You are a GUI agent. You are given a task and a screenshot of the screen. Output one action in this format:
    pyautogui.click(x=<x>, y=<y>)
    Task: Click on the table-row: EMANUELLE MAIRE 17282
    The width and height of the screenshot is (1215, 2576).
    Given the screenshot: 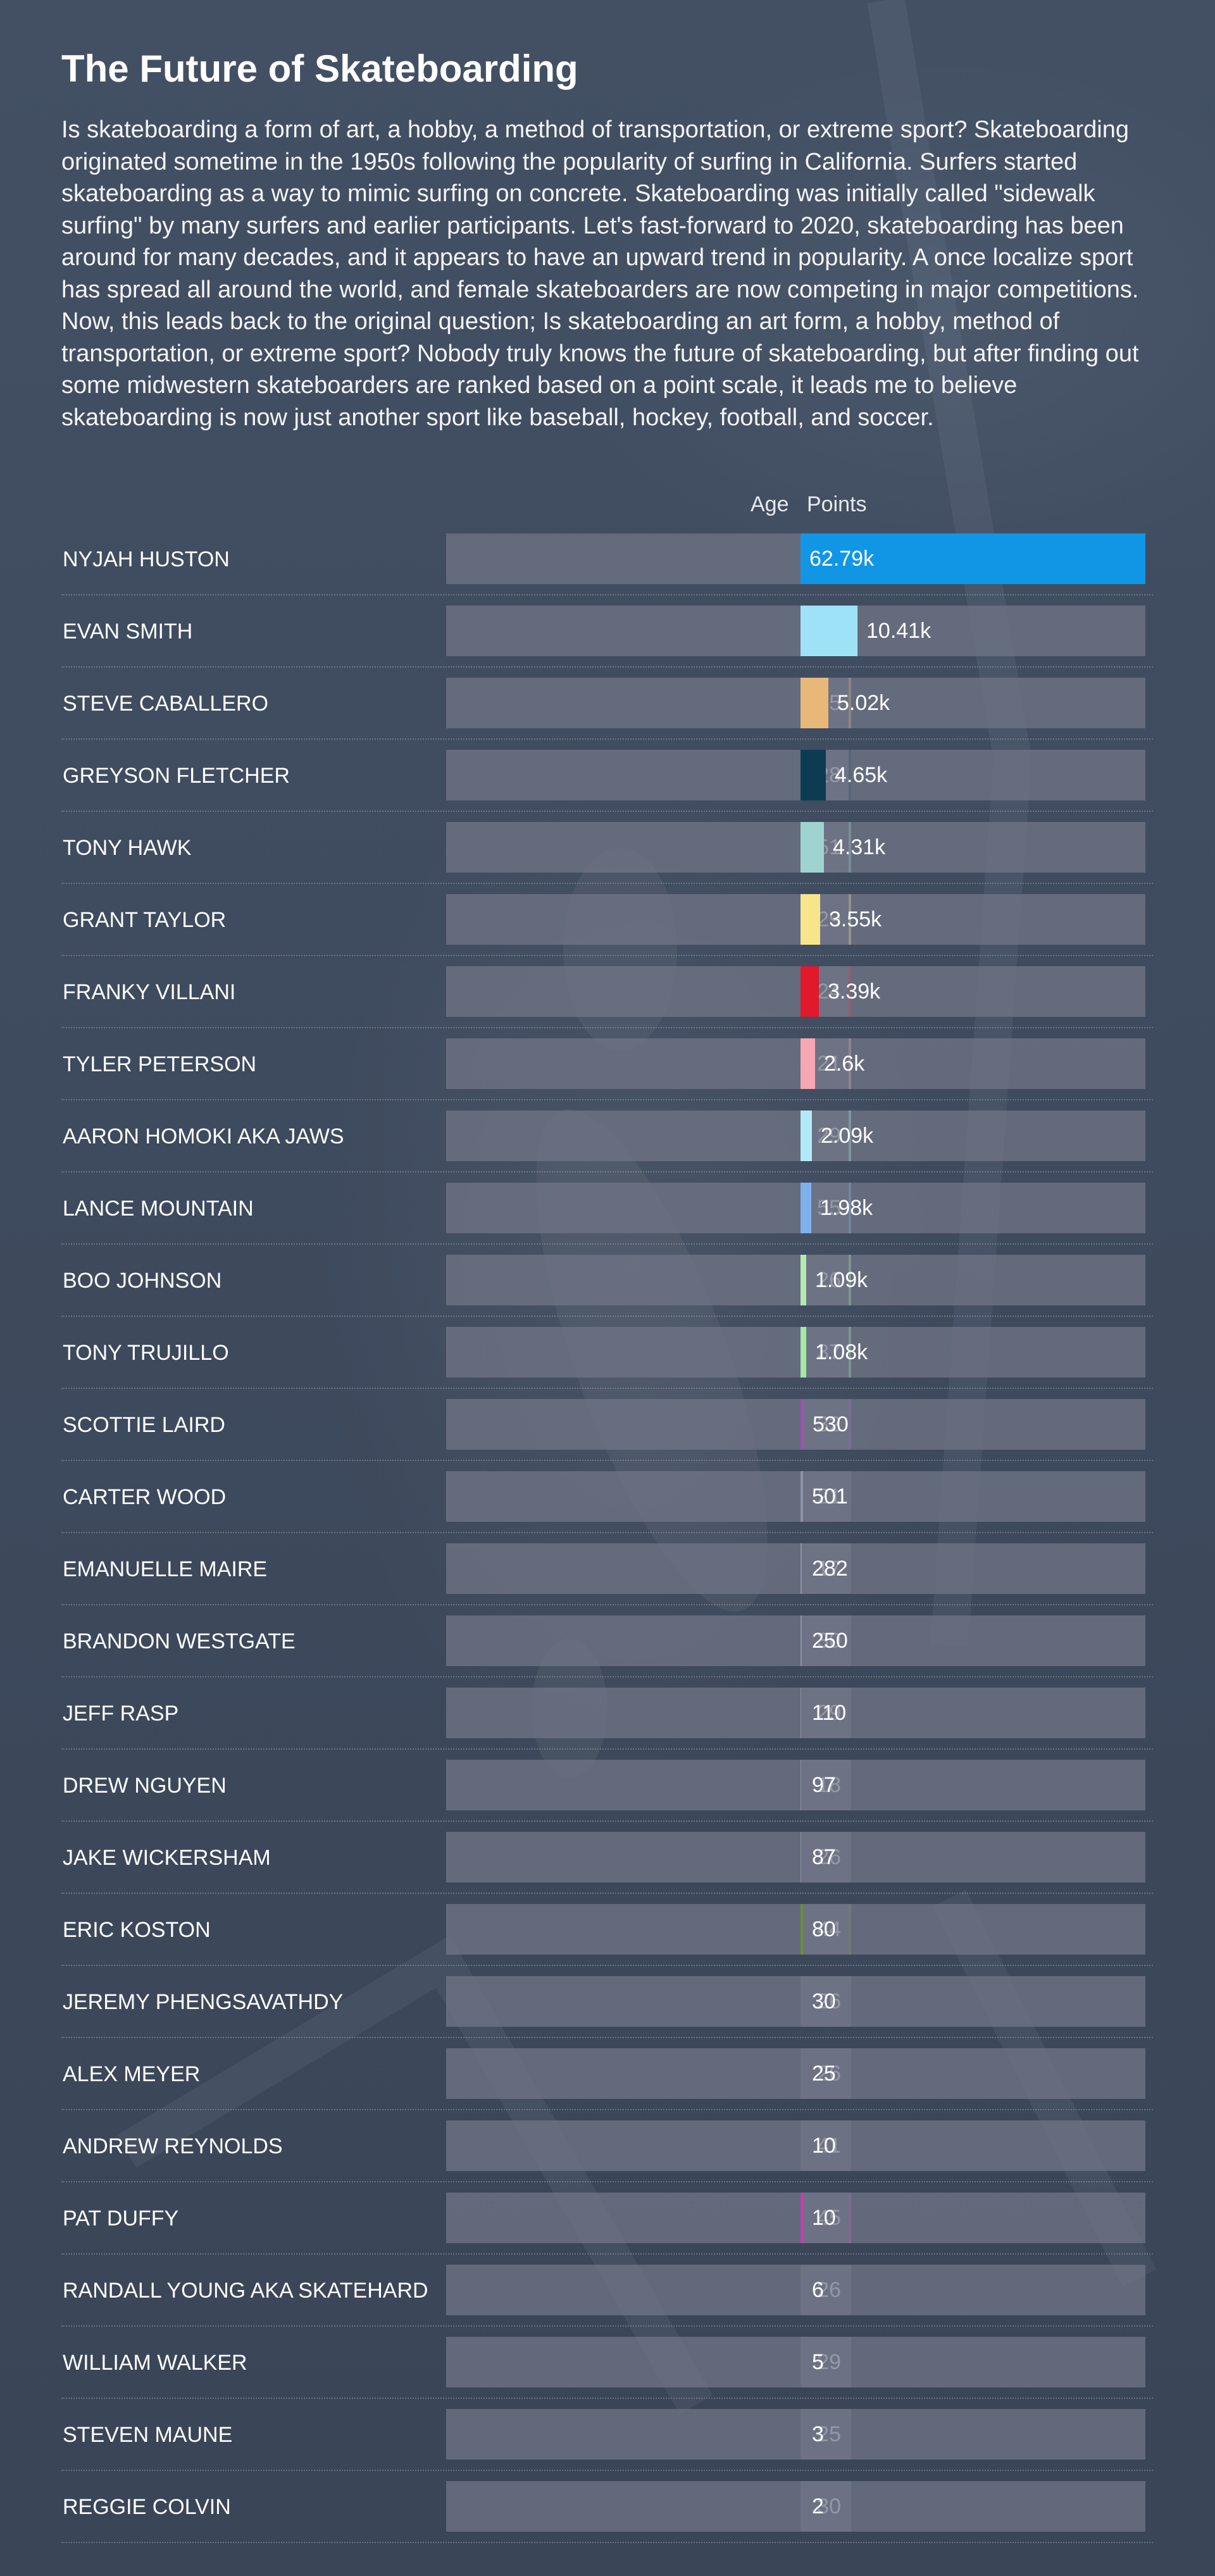 What is the action you would take?
    pyautogui.click(x=607, y=1569)
    